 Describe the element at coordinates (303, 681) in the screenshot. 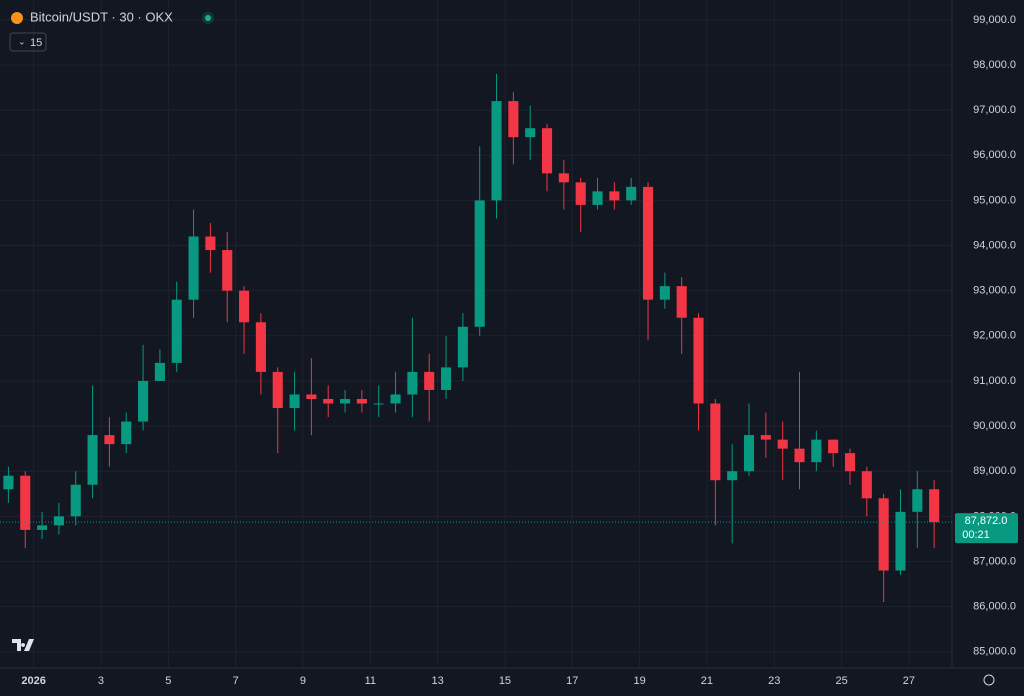

I see `x-tick-label: 9` at that location.